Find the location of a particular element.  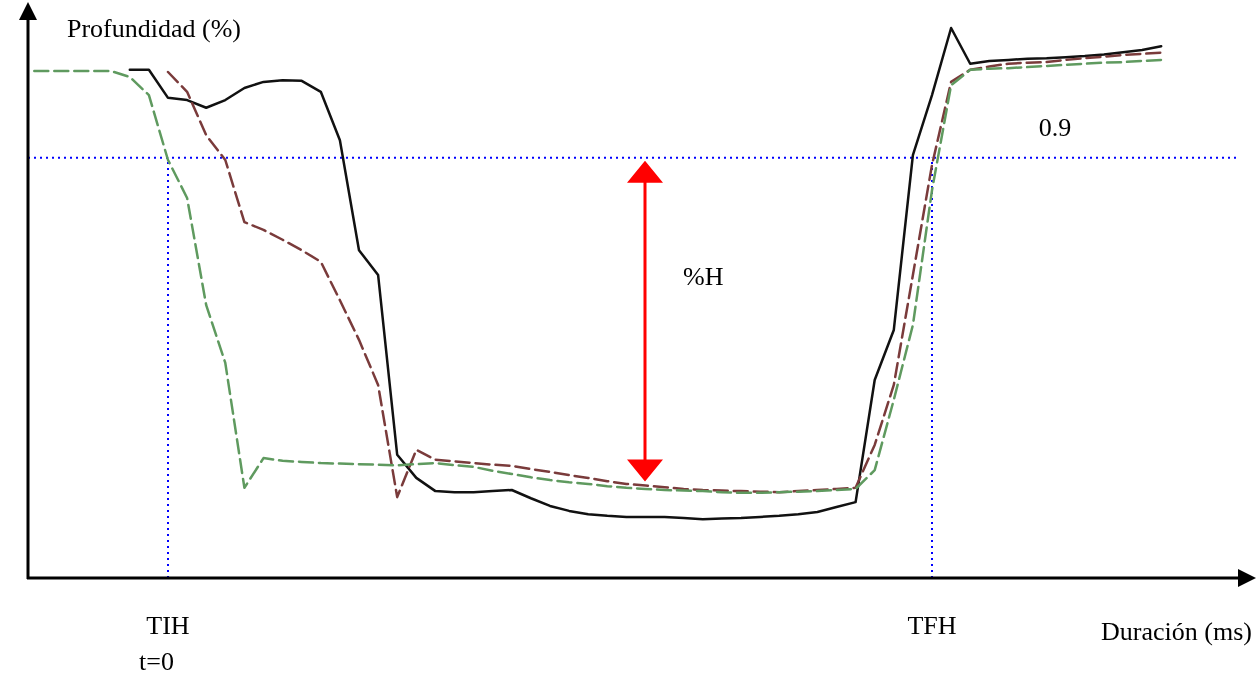

text: t=0 is located at coordinates (156, 661).